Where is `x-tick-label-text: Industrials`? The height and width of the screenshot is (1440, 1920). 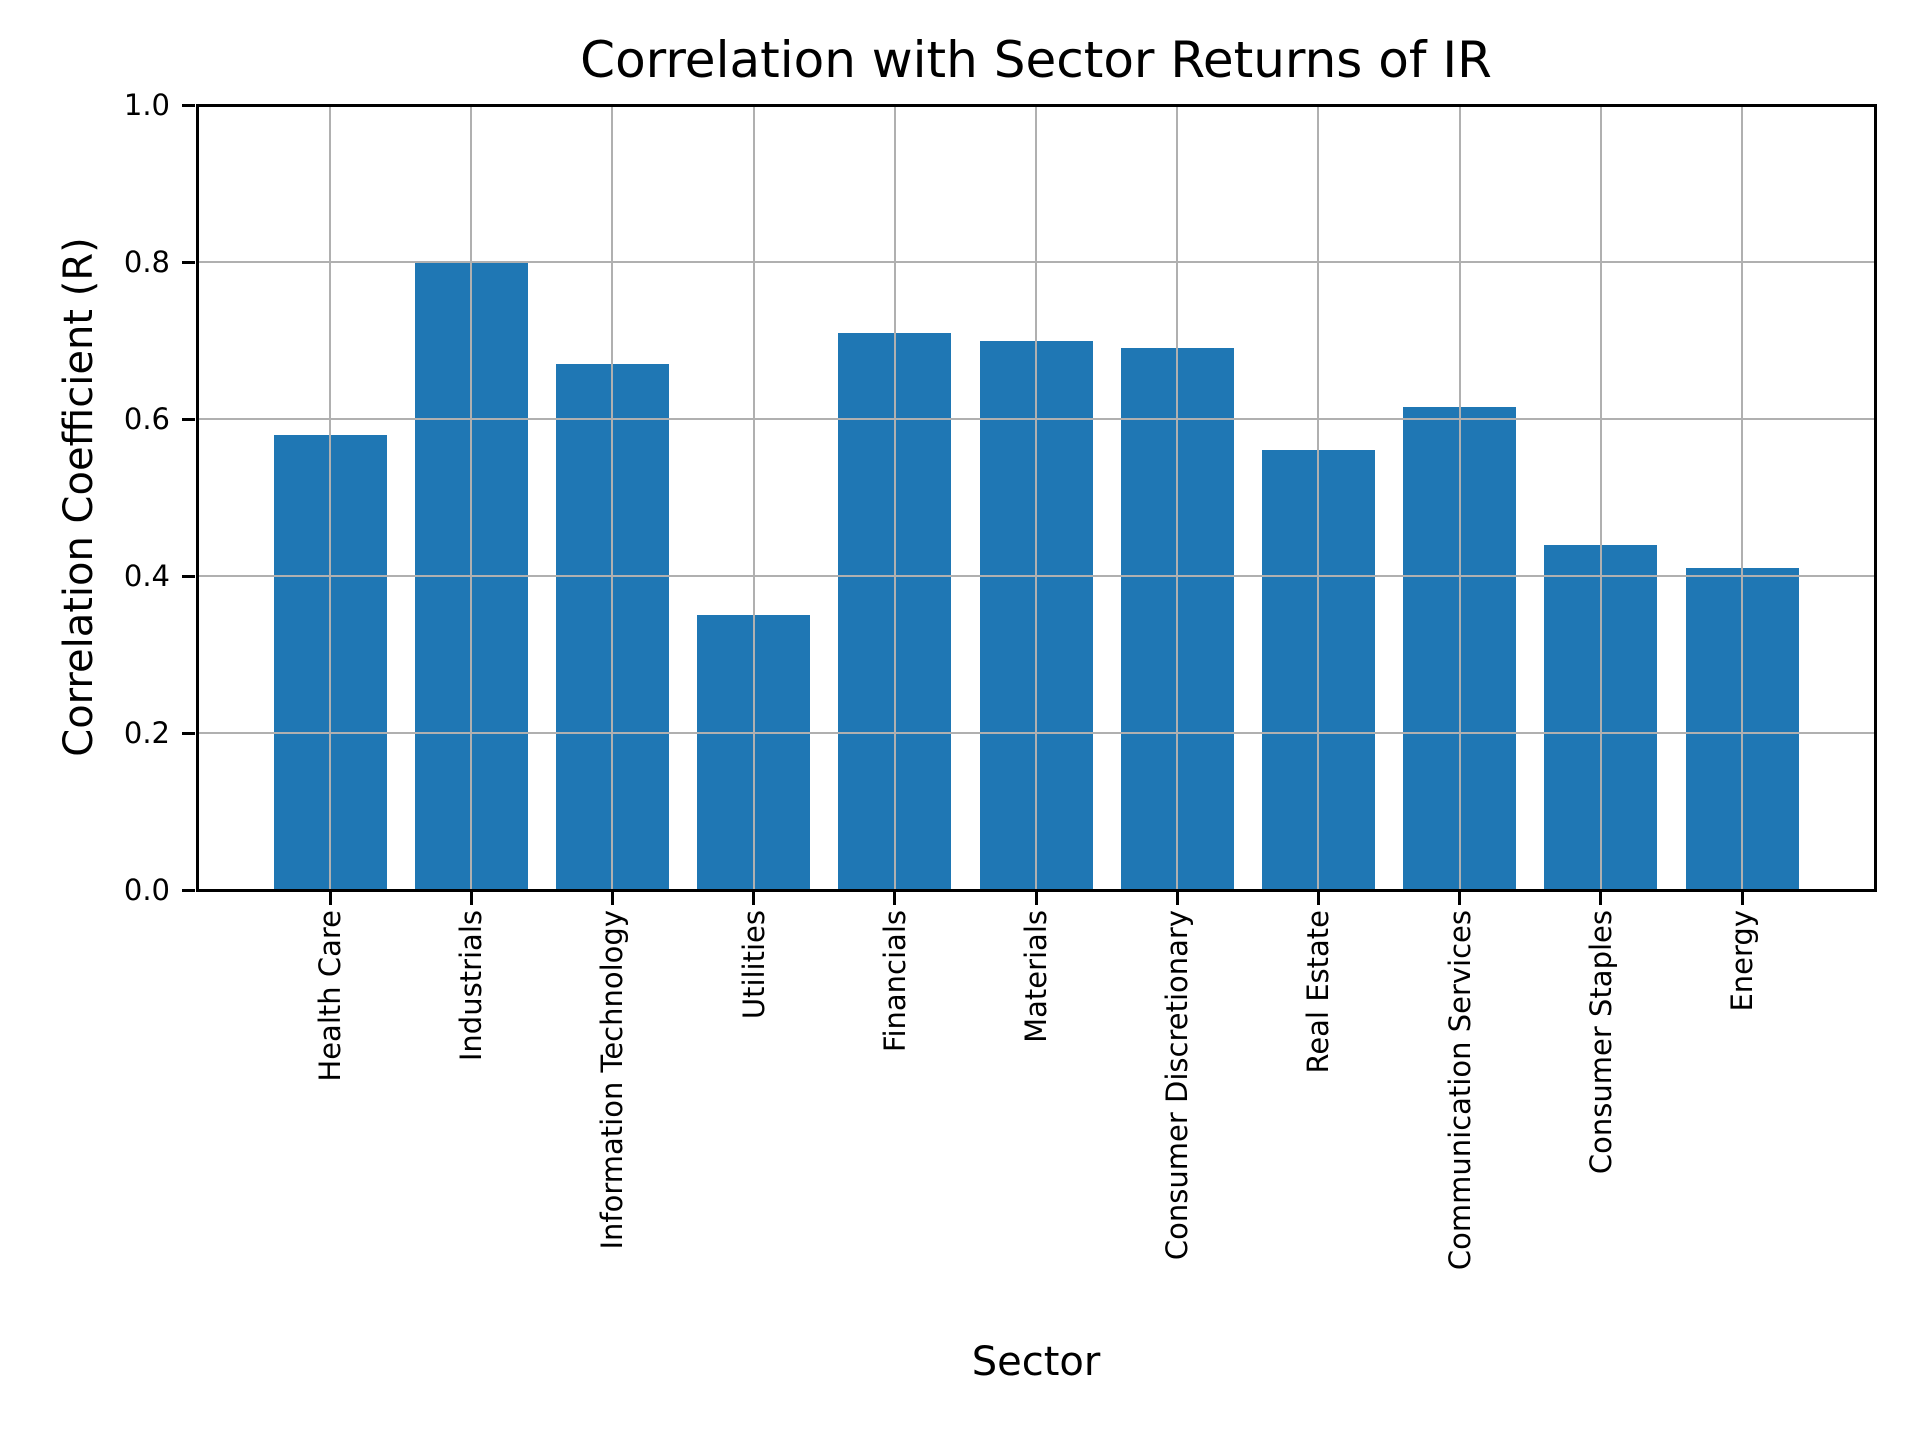 x-tick-label-text: Industrials is located at coordinates (471, 986).